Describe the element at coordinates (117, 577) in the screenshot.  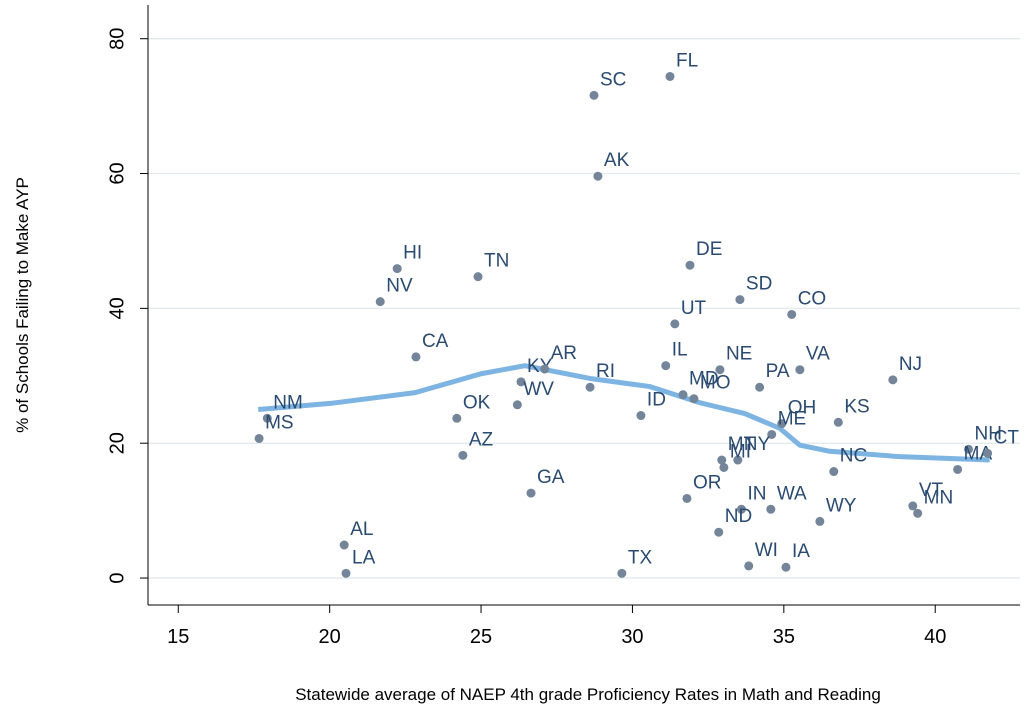
I see `y-tick-label: 0` at that location.